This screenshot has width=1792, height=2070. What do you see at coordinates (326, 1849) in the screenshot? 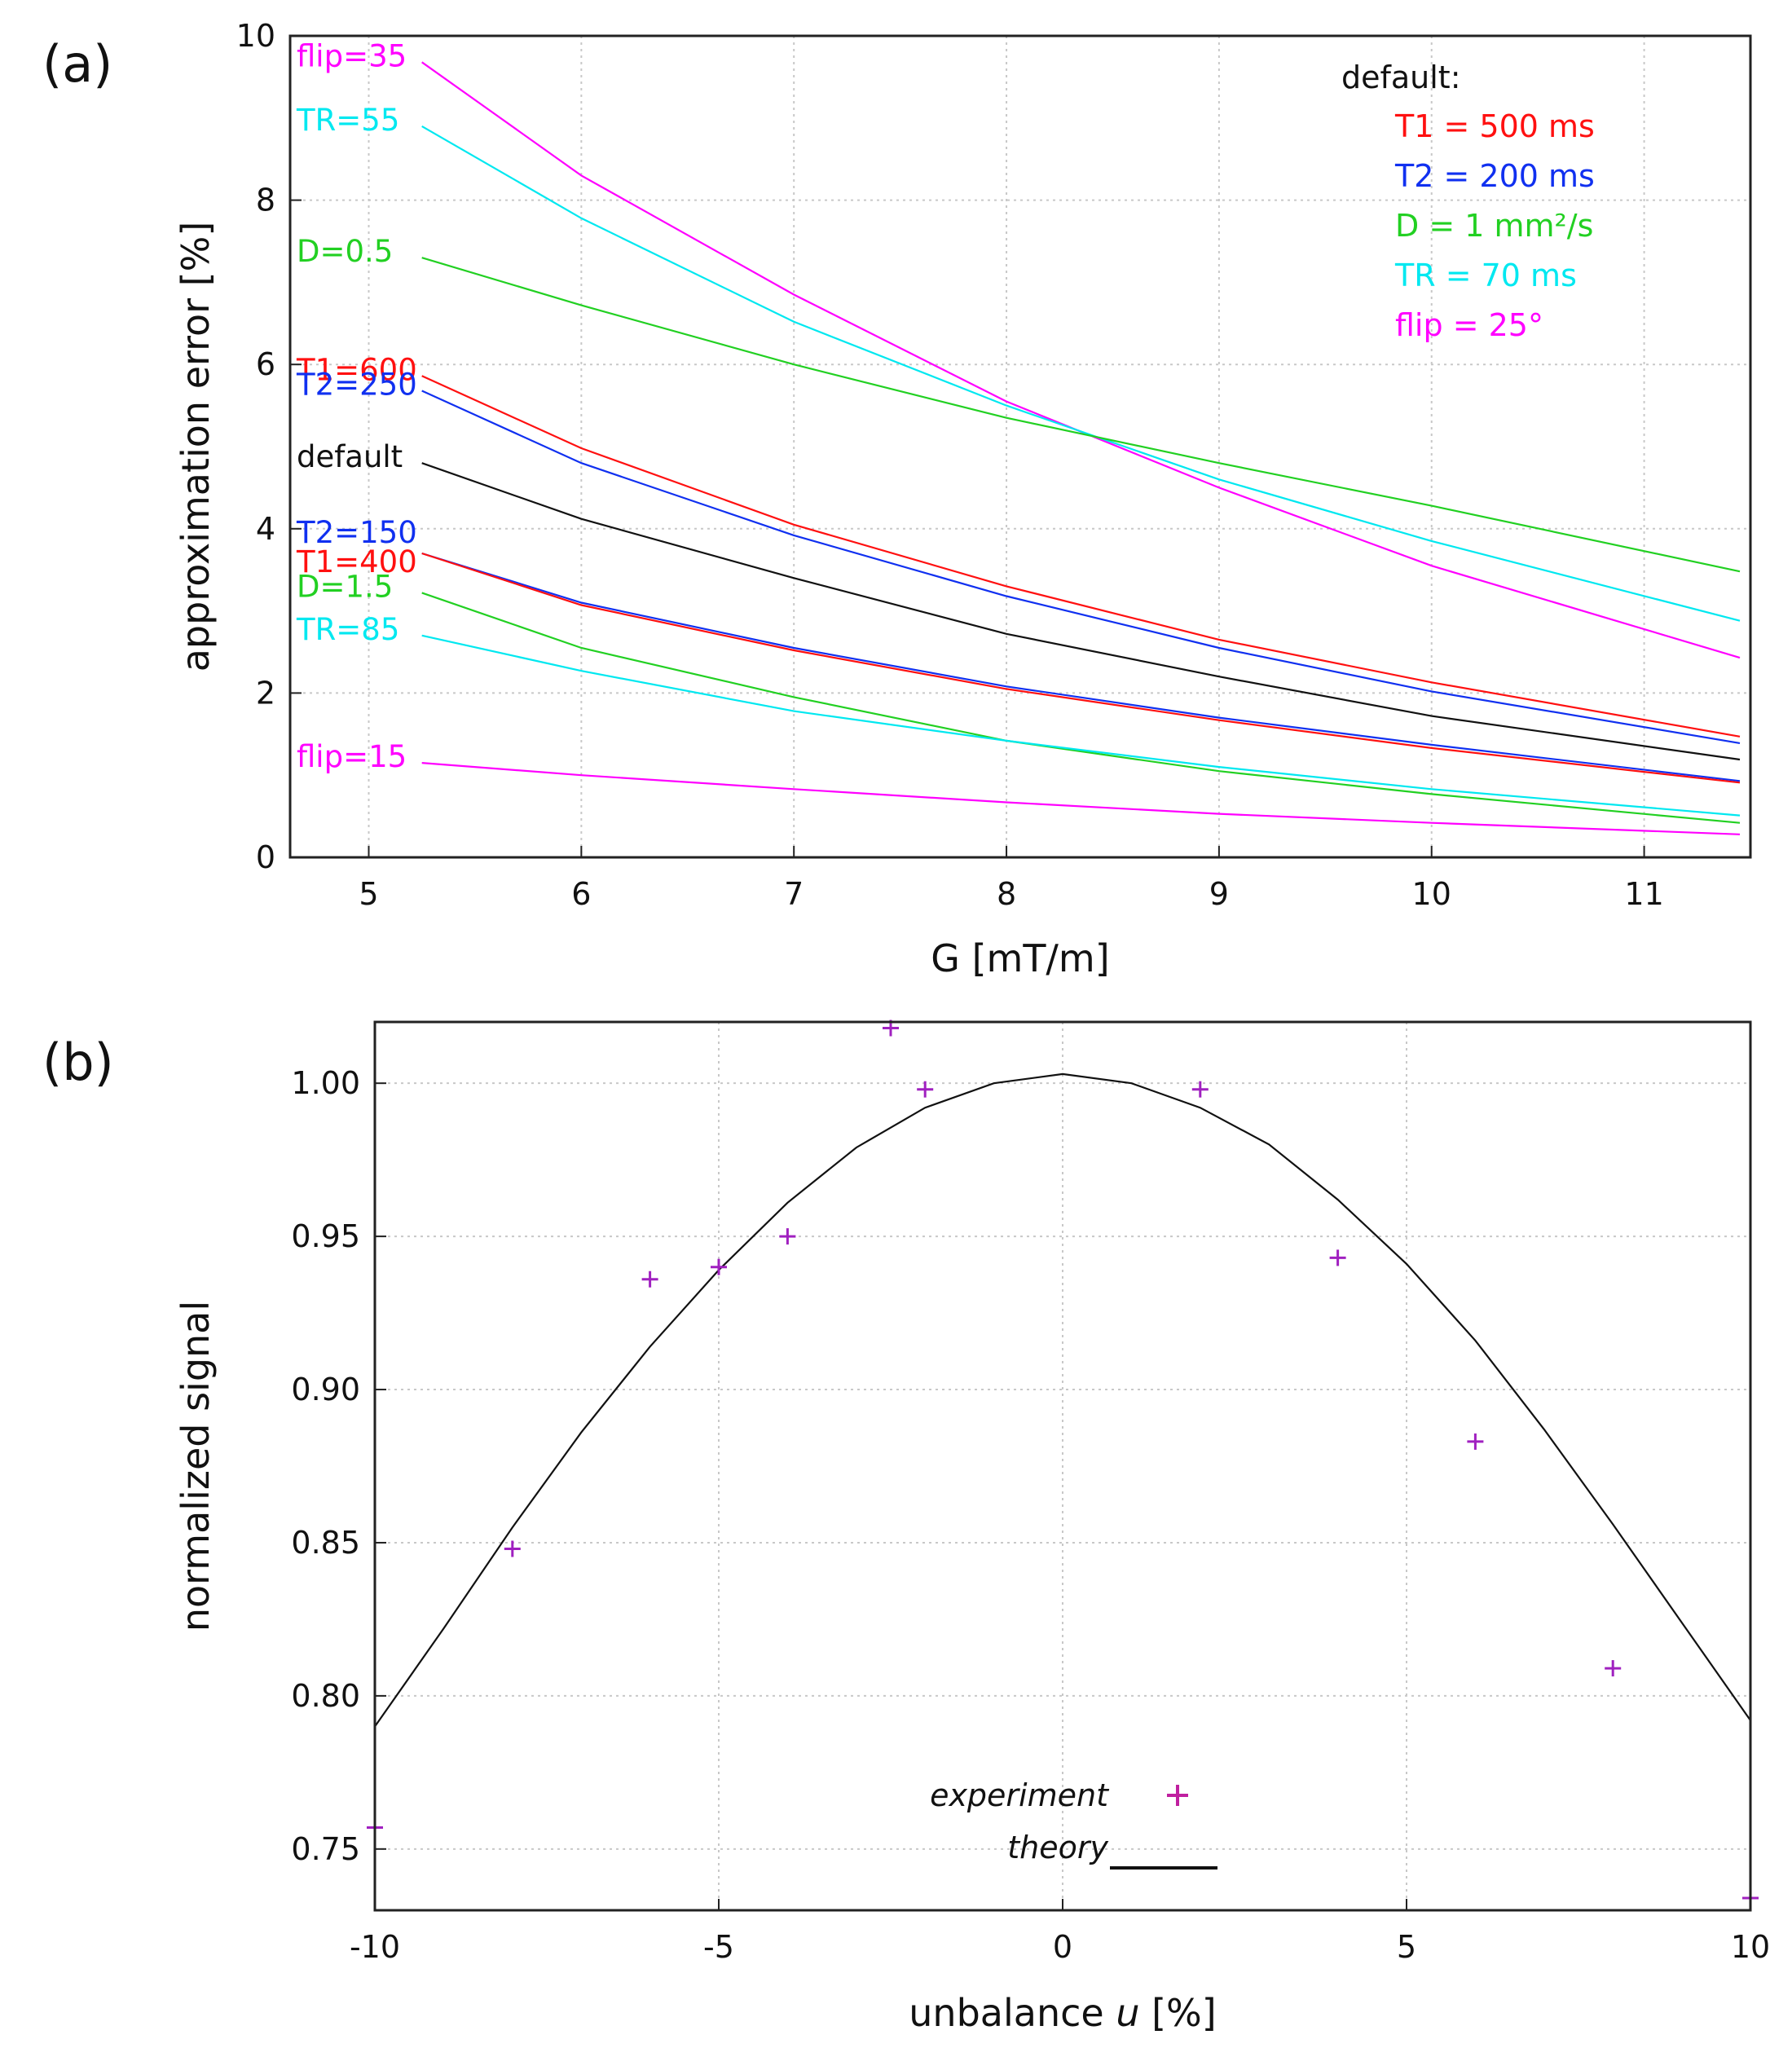
I see `y-tick-label: 0.75` at bounding box center [326, 1849].